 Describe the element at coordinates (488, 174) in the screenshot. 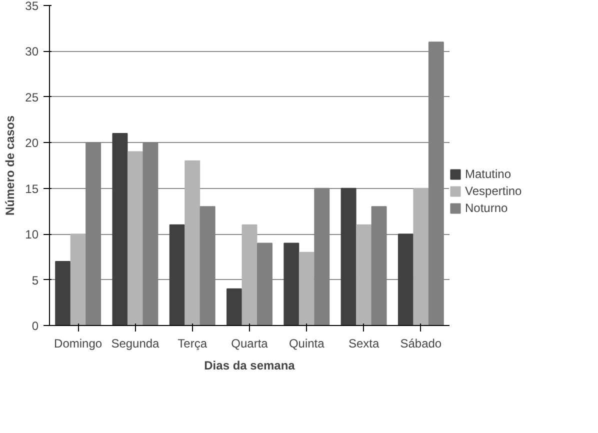

I see `legend-label: Matutino` at that location.